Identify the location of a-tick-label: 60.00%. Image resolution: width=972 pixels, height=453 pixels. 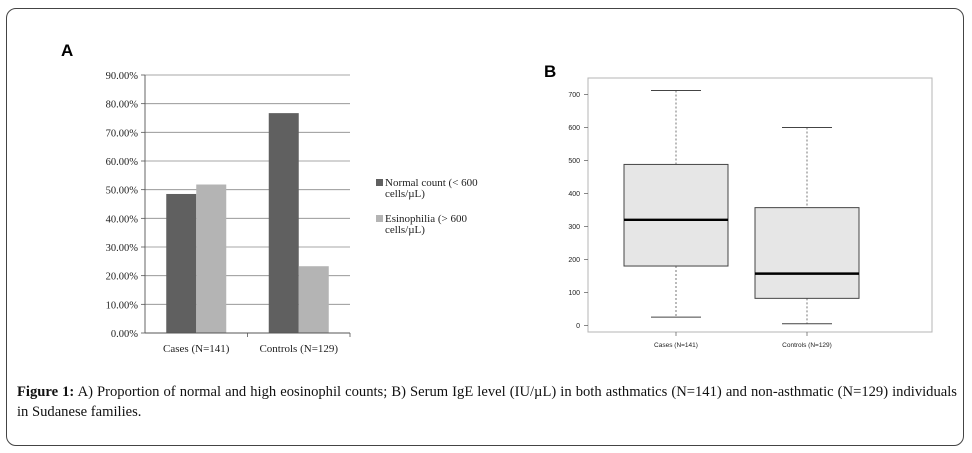
(122, 162).